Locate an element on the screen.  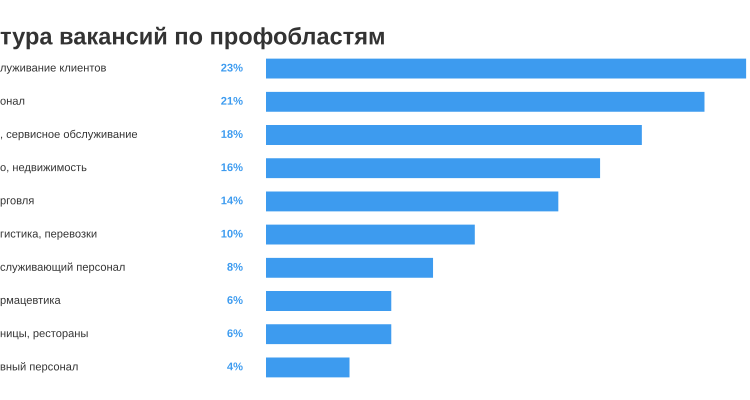
y-tick-label: , сервисное обслуживание is located at coordinates (69, 135).